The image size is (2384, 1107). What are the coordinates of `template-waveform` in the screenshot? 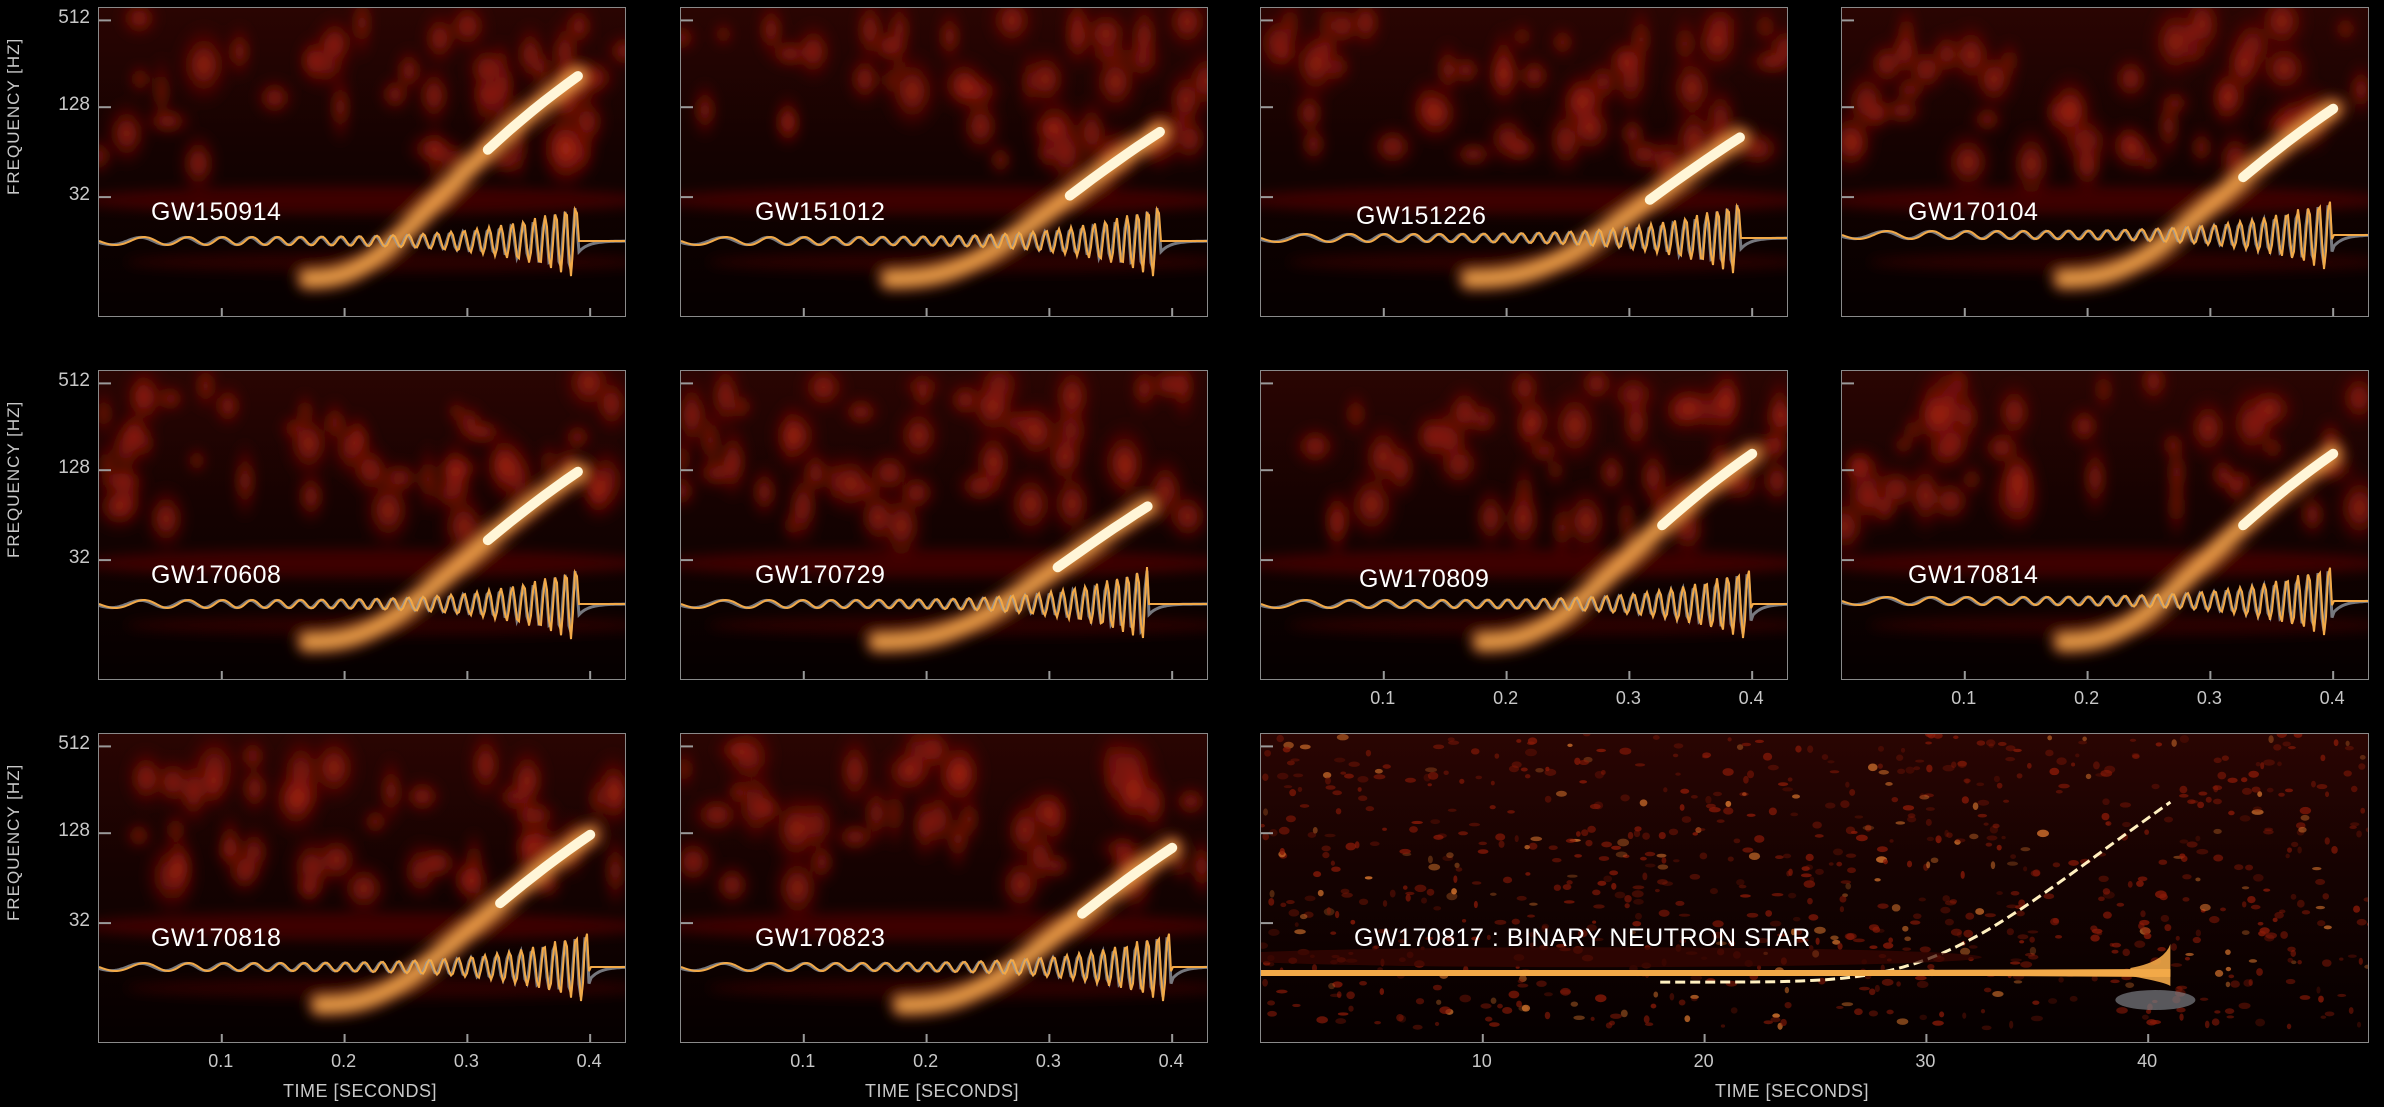 It's located at (2105, 235).